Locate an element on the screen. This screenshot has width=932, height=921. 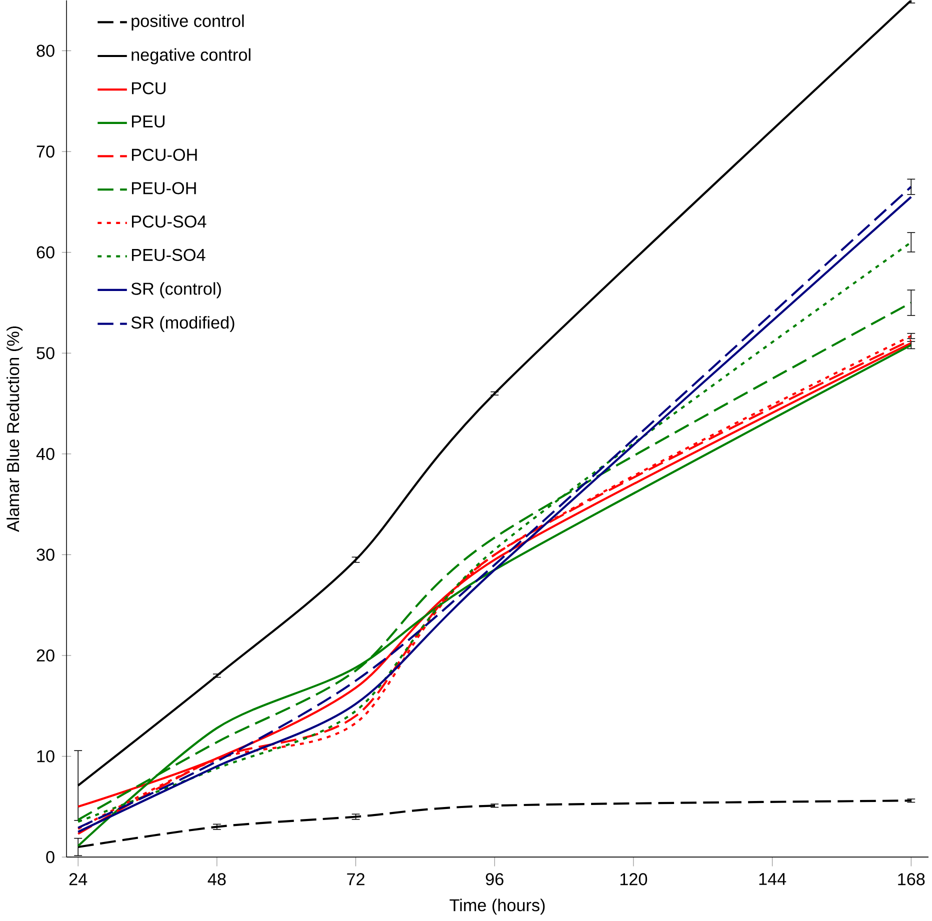
y-tick-label: 40 is located at coordinates (45, 454).